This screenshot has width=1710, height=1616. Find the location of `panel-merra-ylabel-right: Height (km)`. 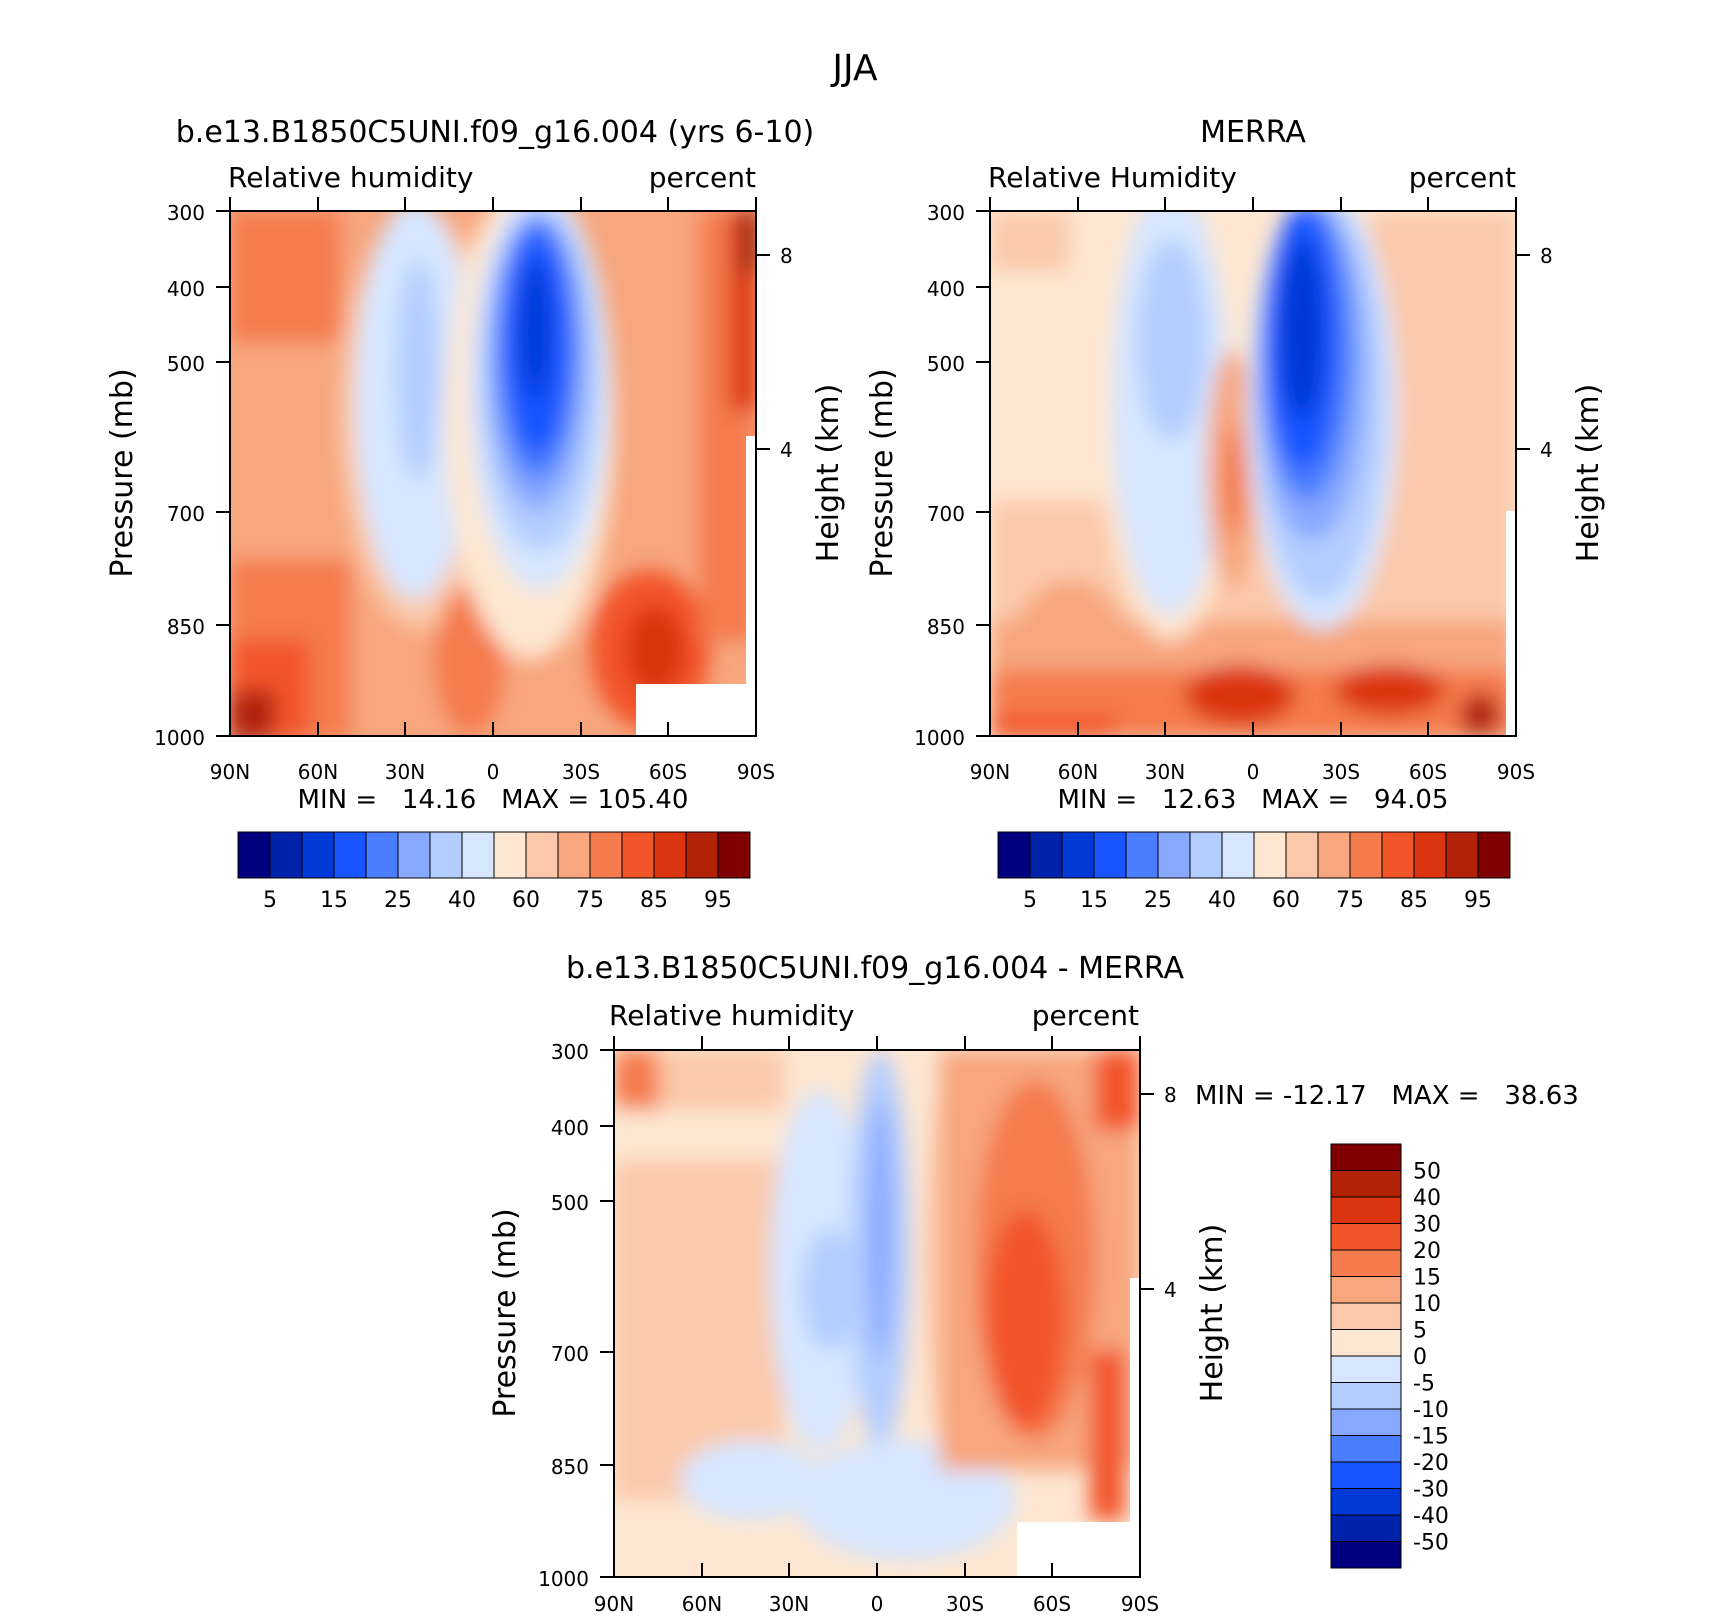

panel-merra-ylabel-right: Height (km) is located at coordinates (1588, 473).